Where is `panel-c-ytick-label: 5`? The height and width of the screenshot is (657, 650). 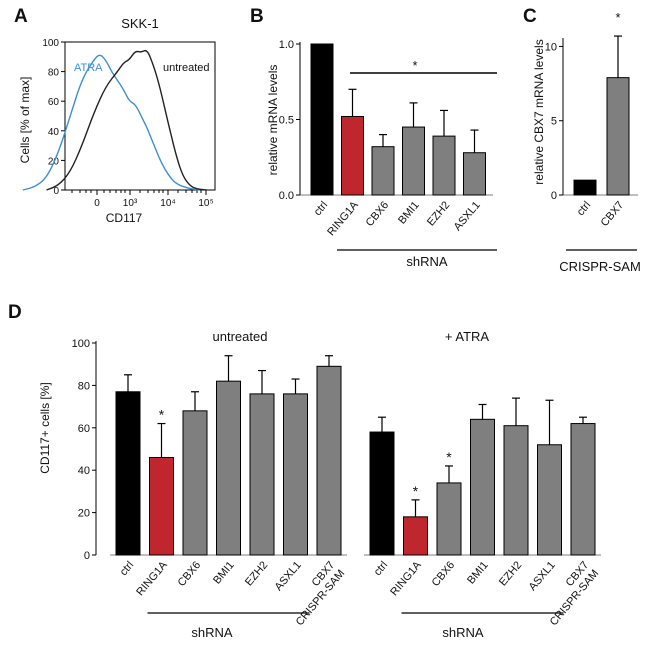 panel-c-ytick-label: 5 is located at coordinates (554, 122).